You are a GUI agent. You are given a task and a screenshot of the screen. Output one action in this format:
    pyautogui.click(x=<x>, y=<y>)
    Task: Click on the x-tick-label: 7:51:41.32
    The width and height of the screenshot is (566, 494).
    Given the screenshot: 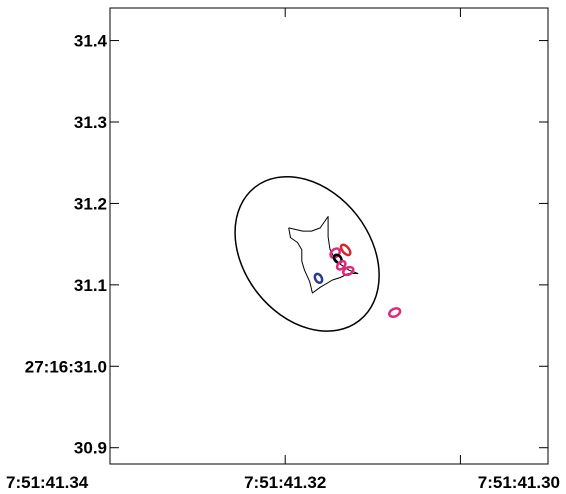 What is the action you would take?
    pyautogui.click(x=285, y=482)
    